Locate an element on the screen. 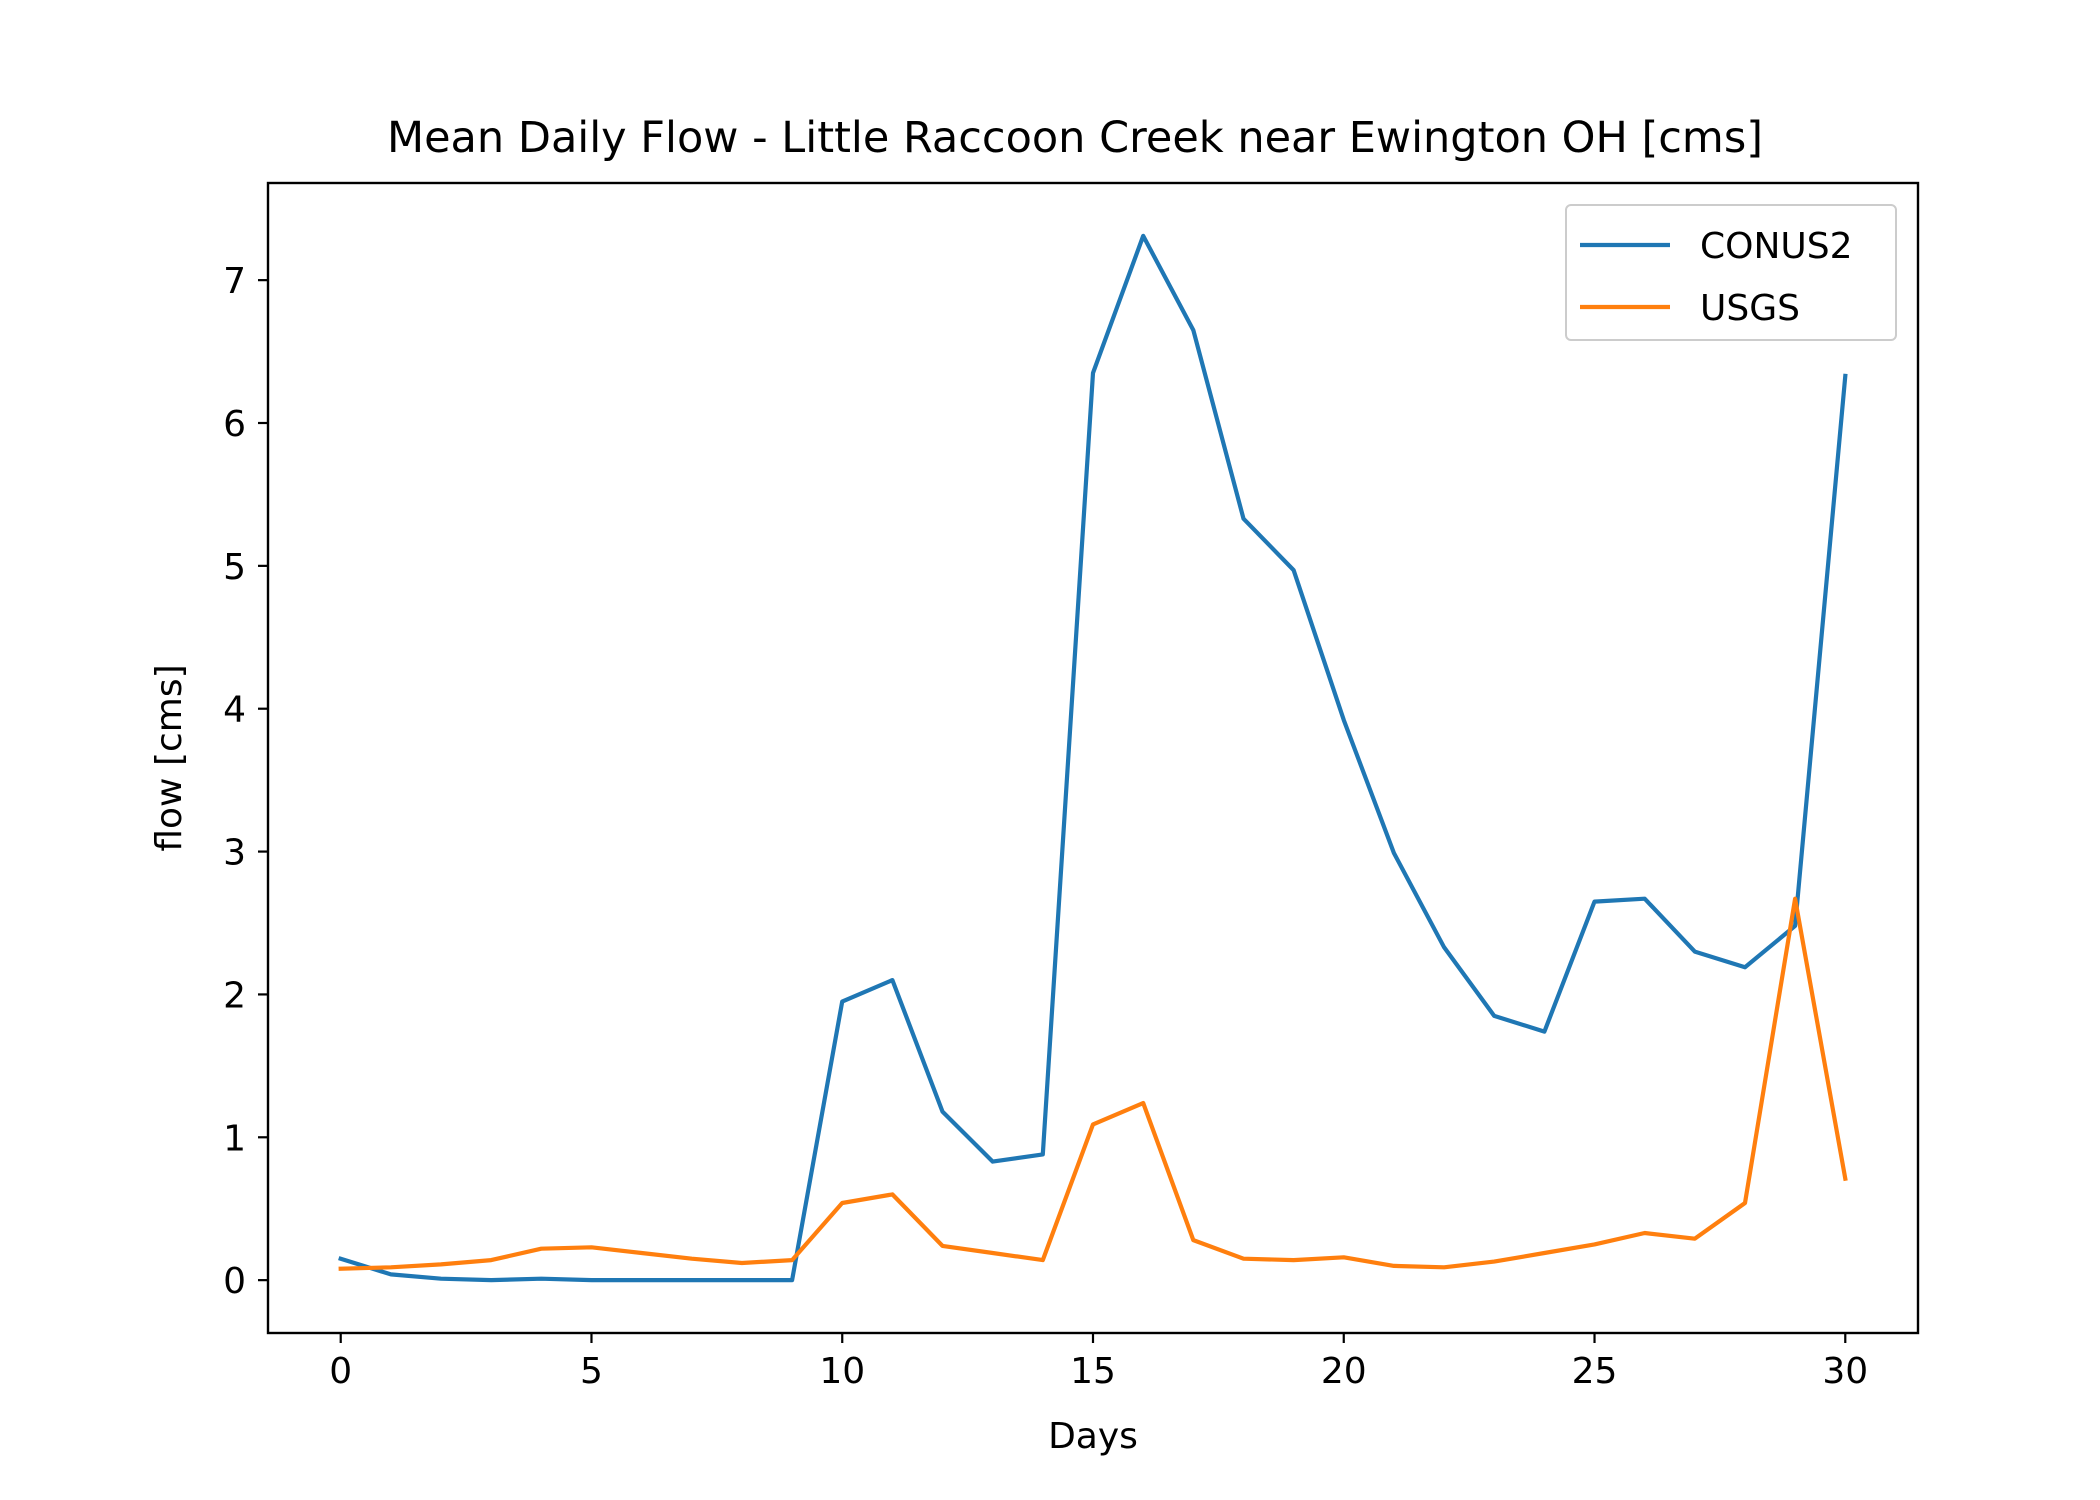  x-tick-label: 0 is located at coordinates (340, 1371).